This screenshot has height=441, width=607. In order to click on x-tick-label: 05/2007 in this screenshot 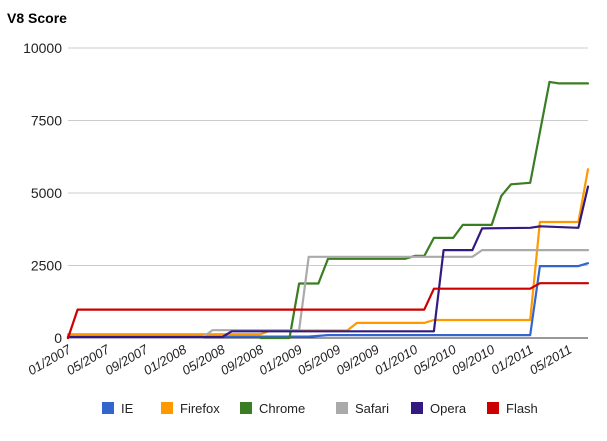, I will do `click(88, 359)`.